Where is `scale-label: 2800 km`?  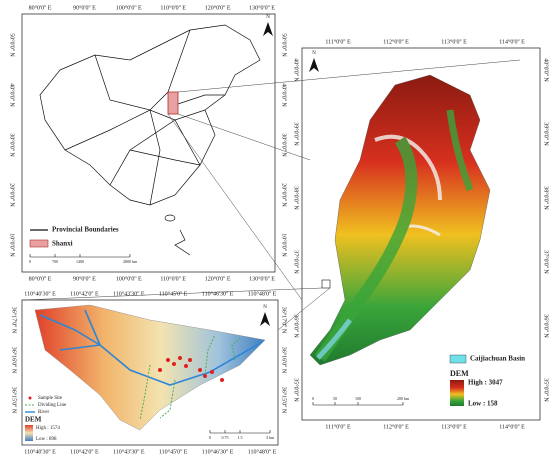 scale-label: 2800 km is located at coordinates (130, 261).